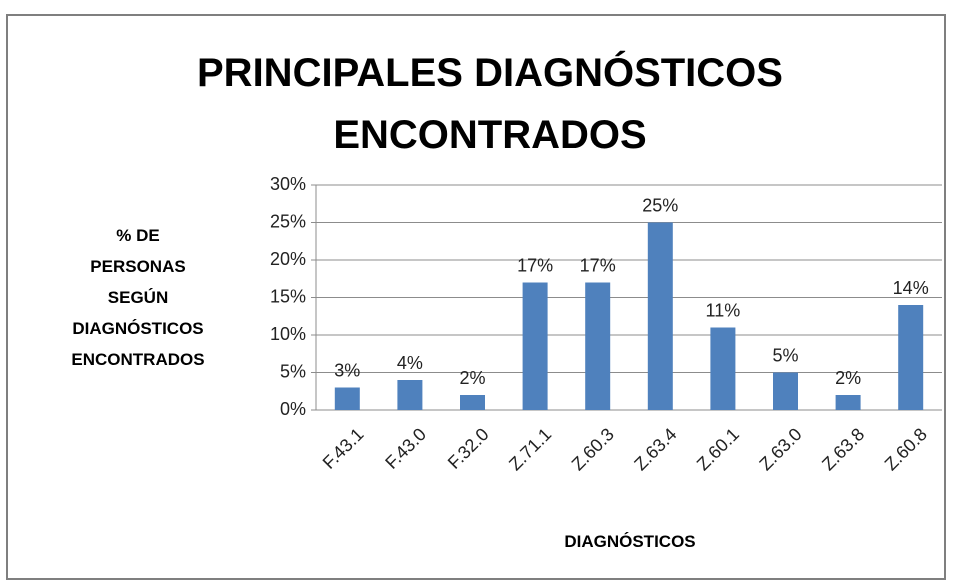 The height and width of the screenshot is (584, 955). What do you see at coordinates (660, 205) in the screenshot?
I see `data-label: 25%` at bounding box center [660, 205].